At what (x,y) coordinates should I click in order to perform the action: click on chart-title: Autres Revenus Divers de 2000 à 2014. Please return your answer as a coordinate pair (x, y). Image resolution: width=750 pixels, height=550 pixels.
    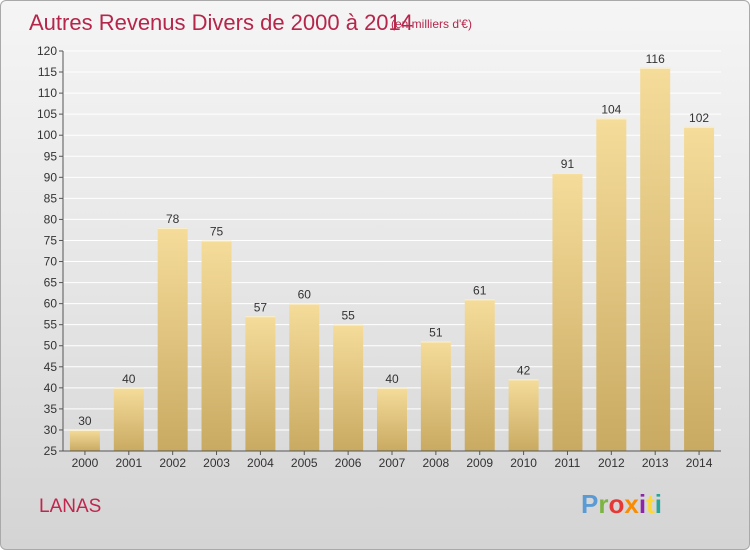
    Looking at the image, I should click on (221, 22).